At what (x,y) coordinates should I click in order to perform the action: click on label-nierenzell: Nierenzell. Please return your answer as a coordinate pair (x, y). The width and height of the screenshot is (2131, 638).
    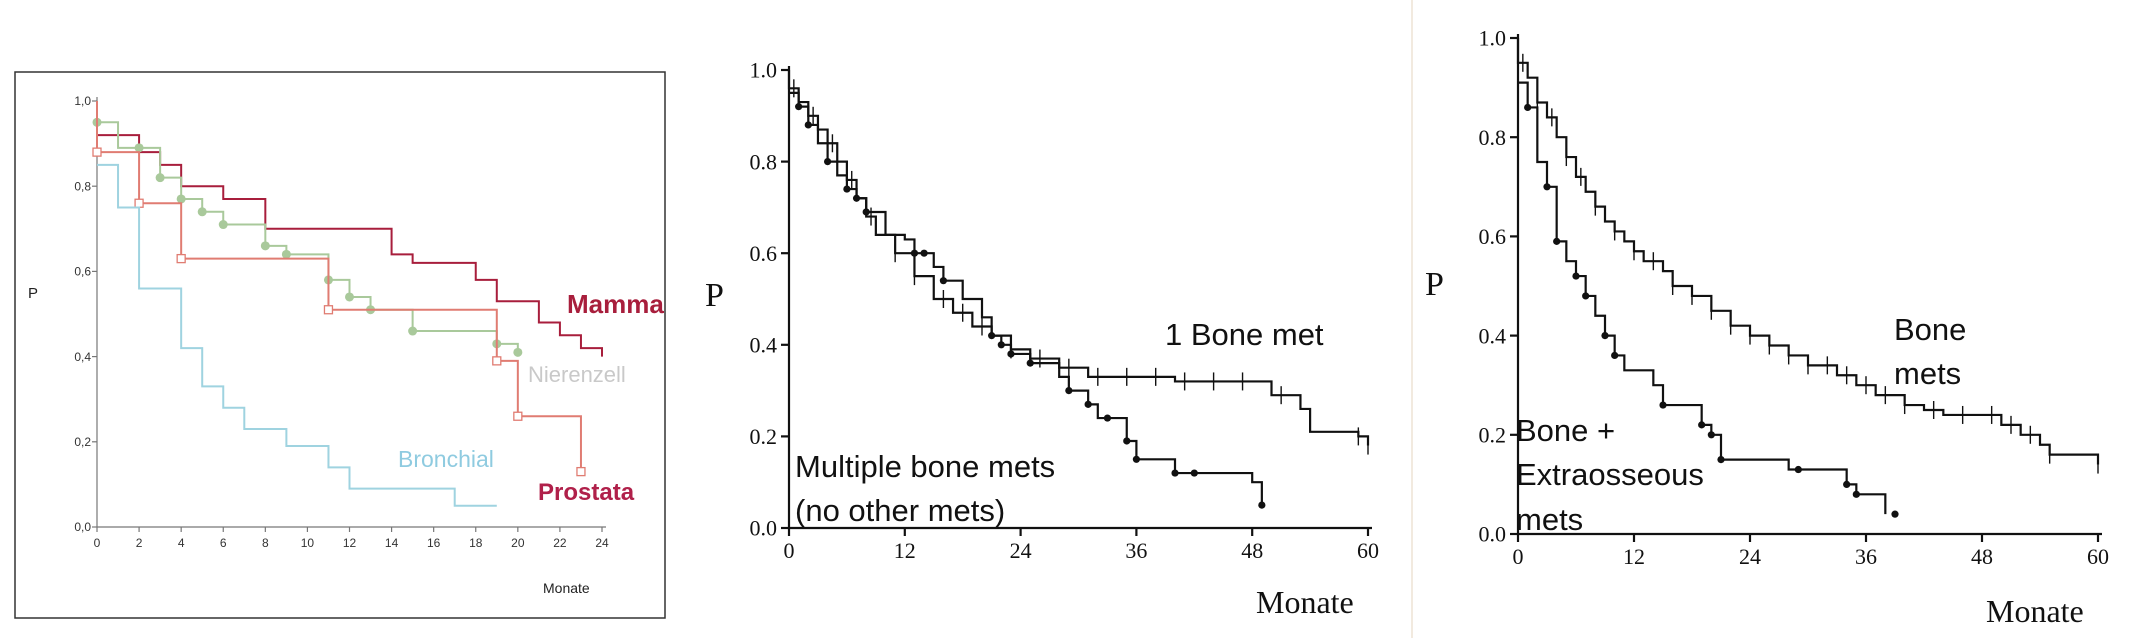
    Looking at the image, I should click on (577, 374).